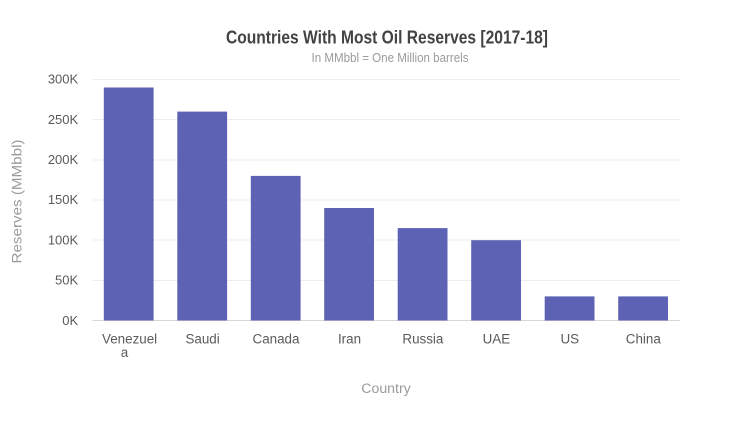 The width and height of the screenshot is (742, 422). I want to click on svg-text: In MMbbl = One Million barrels, so click(390, 57).